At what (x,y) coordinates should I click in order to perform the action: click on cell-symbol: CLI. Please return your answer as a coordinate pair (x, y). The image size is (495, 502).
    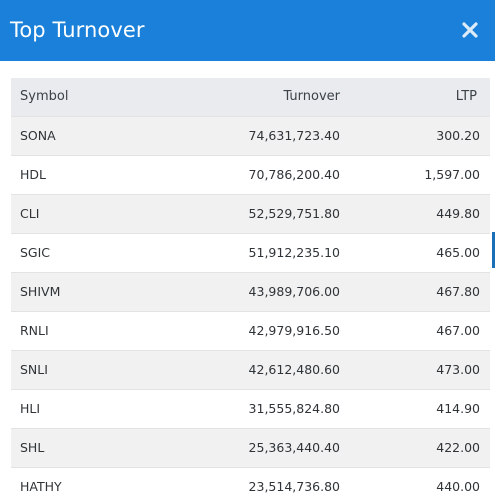
    Looking at the image, I should click on (90, 214).